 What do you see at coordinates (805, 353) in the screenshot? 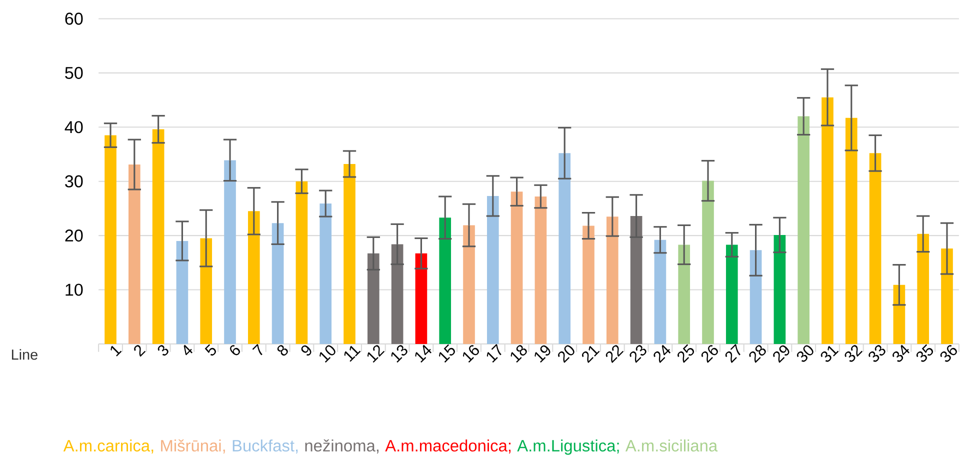
I see `x-tick-label: 30` at bounding box center [805, 353].